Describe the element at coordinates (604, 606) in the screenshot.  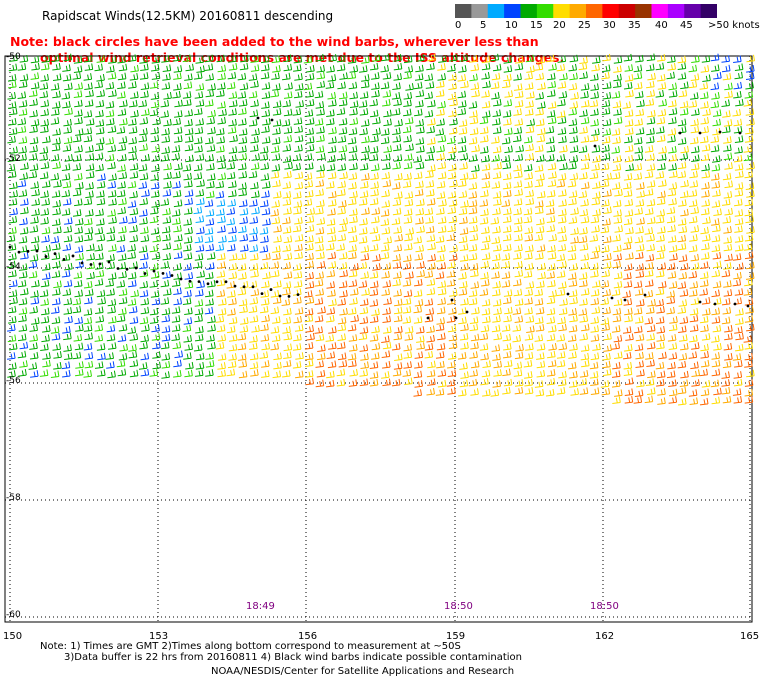
I see `time-label-3: 18:50` at that location.